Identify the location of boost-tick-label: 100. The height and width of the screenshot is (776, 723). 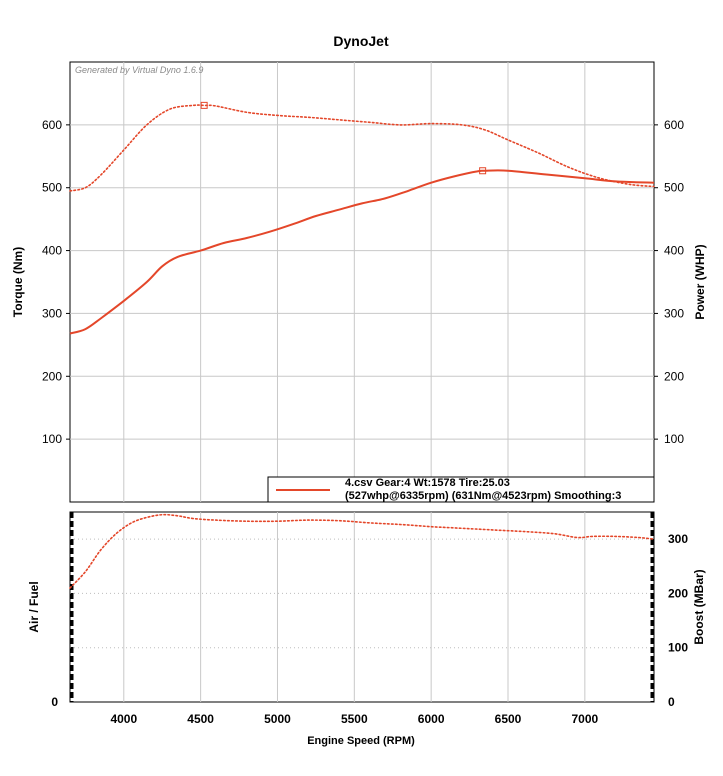
(678, 648).